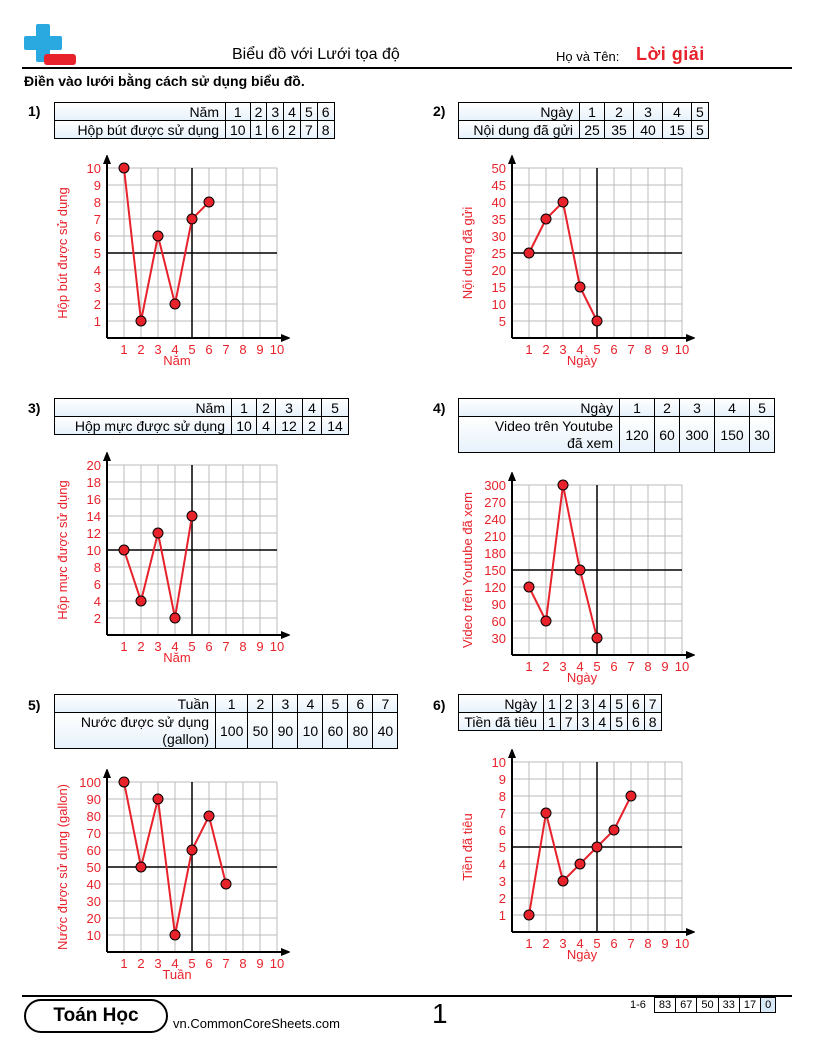 The width and height of the screenshot is (816, 1056). I want to click on table-cell: 300, so click(697, 434).